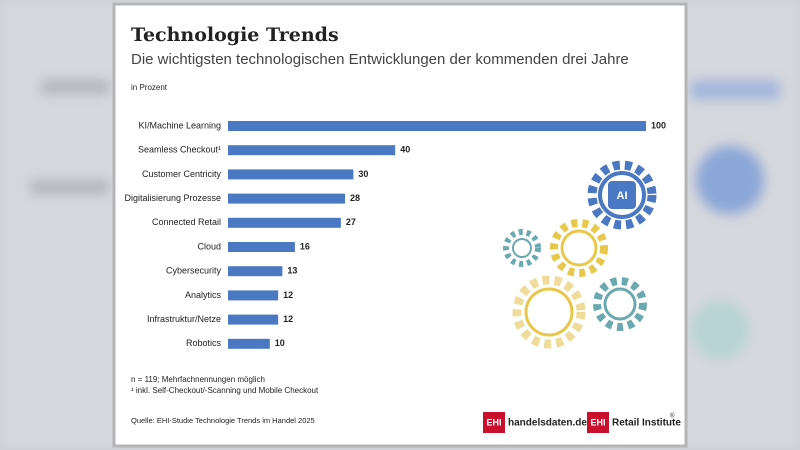 This screenshot has height=450, width=800. Describe the element at coordinates (292, 271) in the screenshot. I see `value-label: 13` at that location.